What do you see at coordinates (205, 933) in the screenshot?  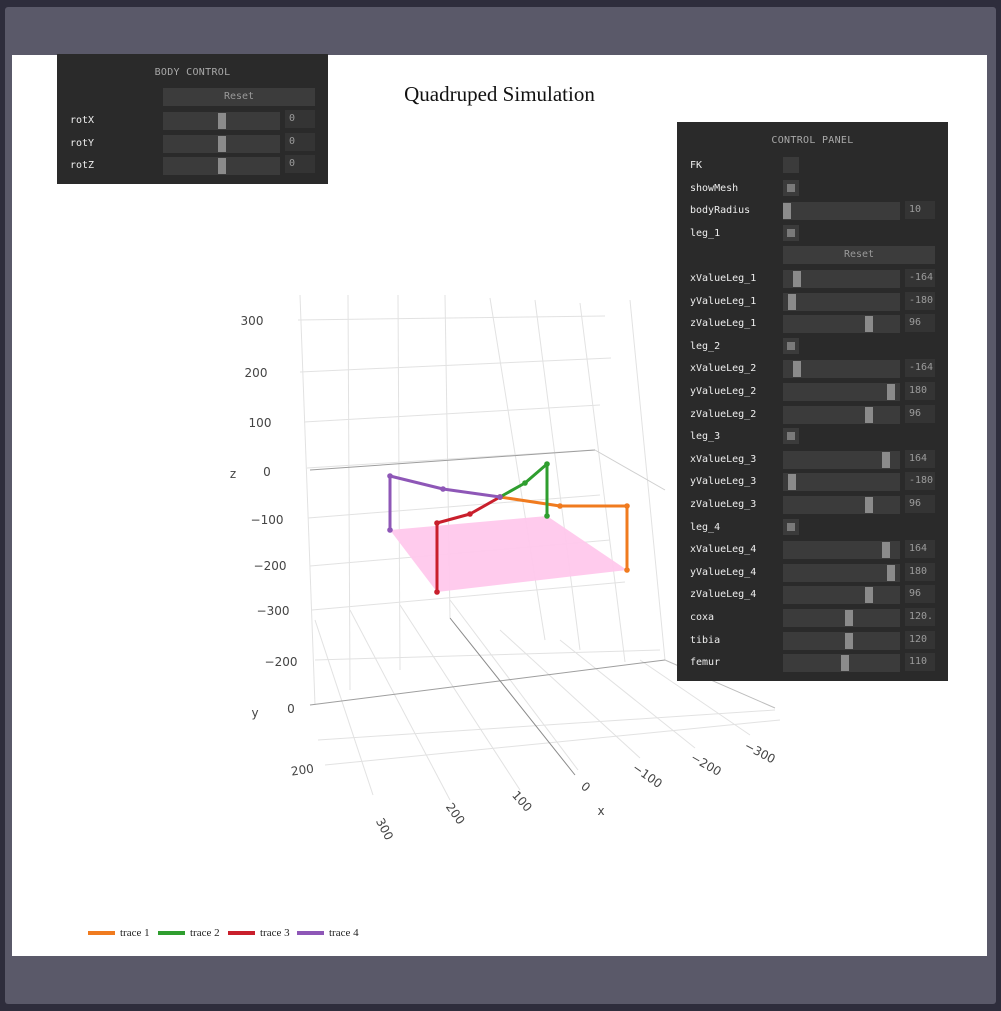 I see `legend-label: trace 2` at bounding box center [205, 933].